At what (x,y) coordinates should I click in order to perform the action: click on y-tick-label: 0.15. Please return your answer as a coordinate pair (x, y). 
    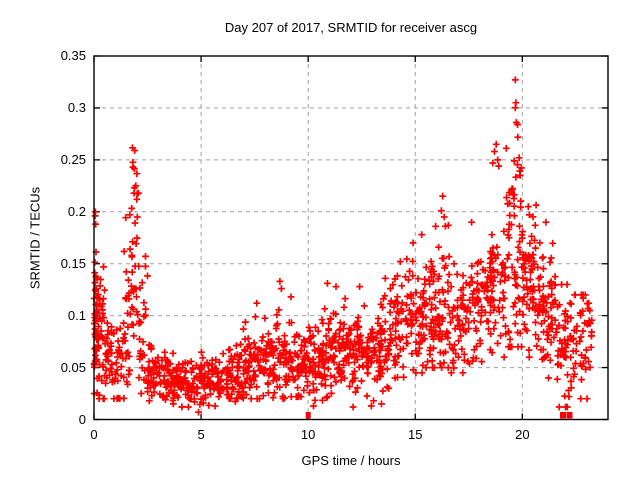
    Looking at the image, I should click on (73, 263).